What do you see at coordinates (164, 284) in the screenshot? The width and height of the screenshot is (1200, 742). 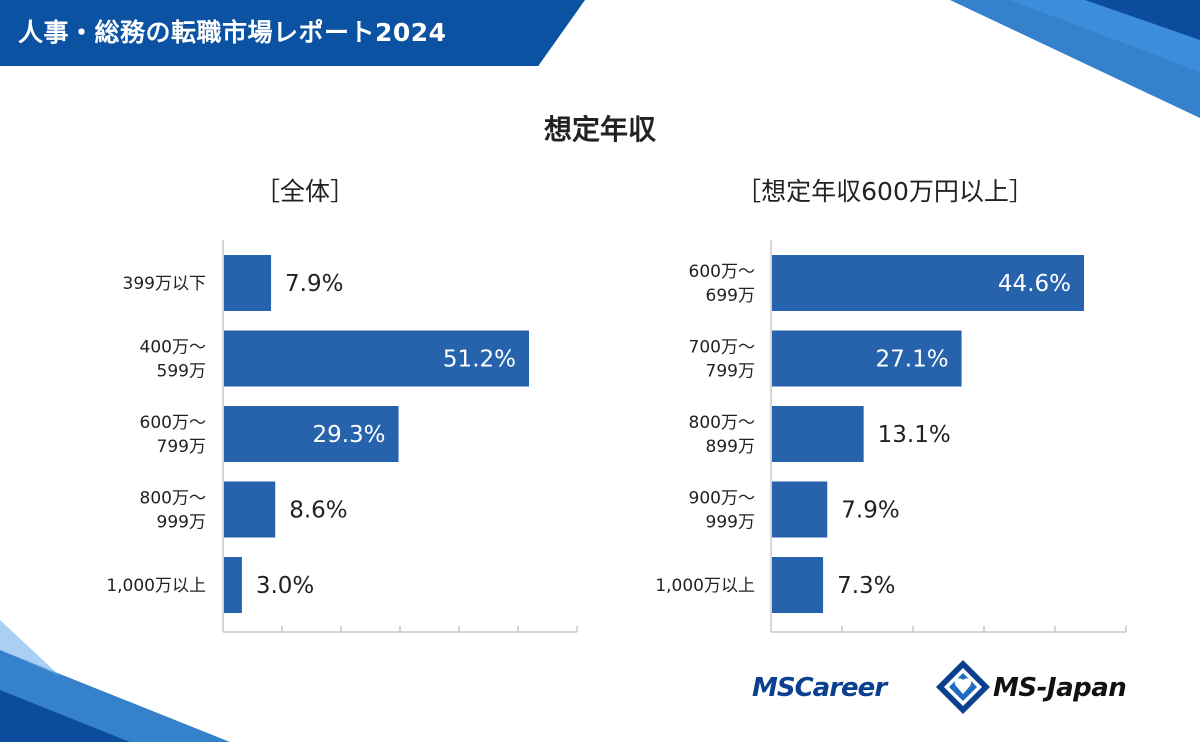 I see `category-label: 399万以下` at bounding box center [164, 284].